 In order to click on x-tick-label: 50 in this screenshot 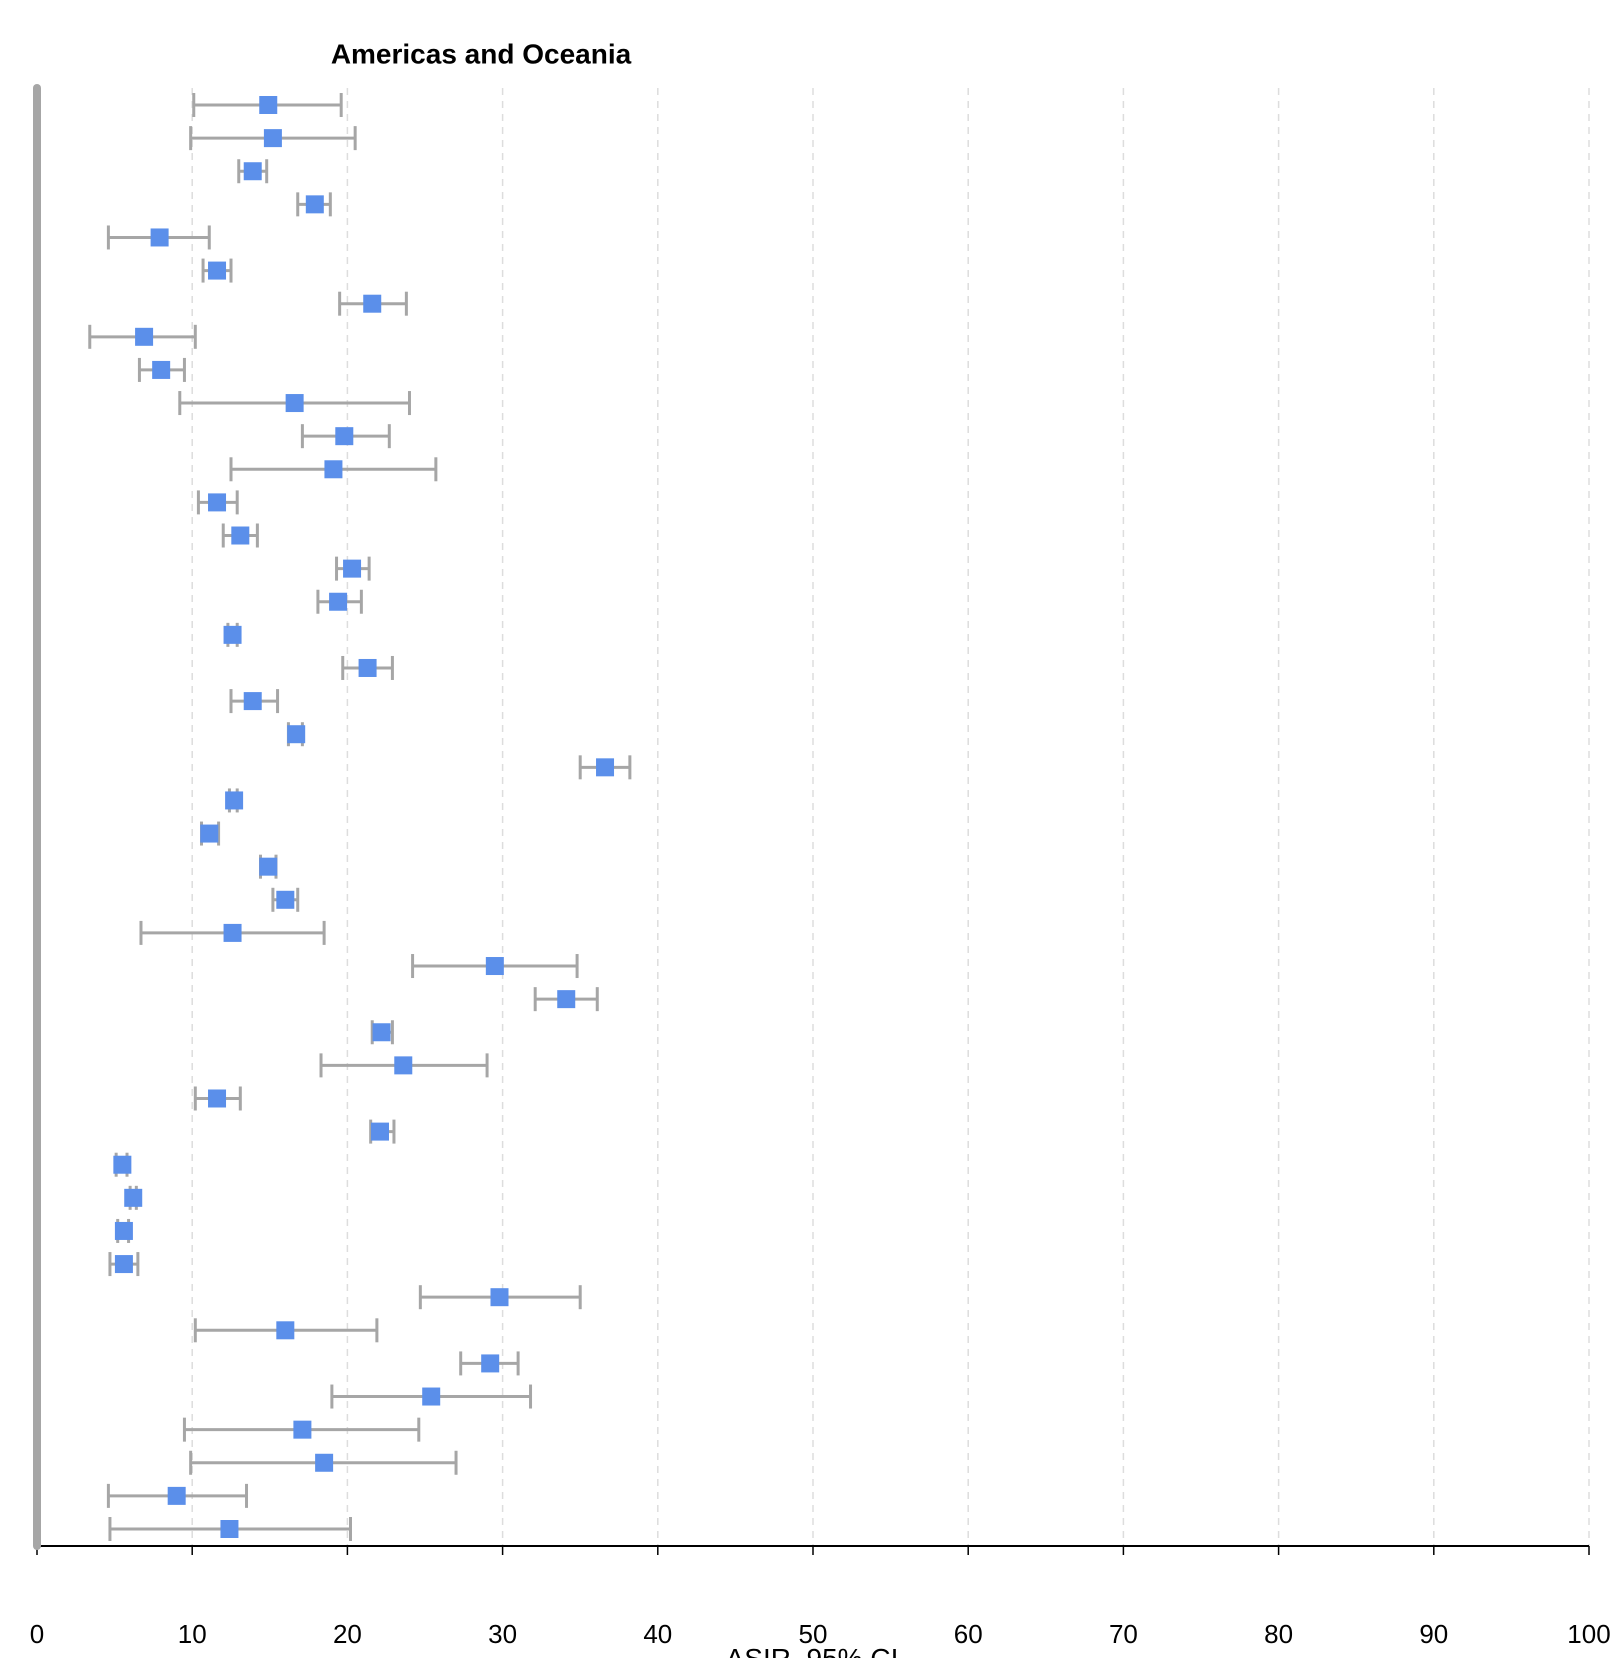, I will do `click(813, 1634)`.